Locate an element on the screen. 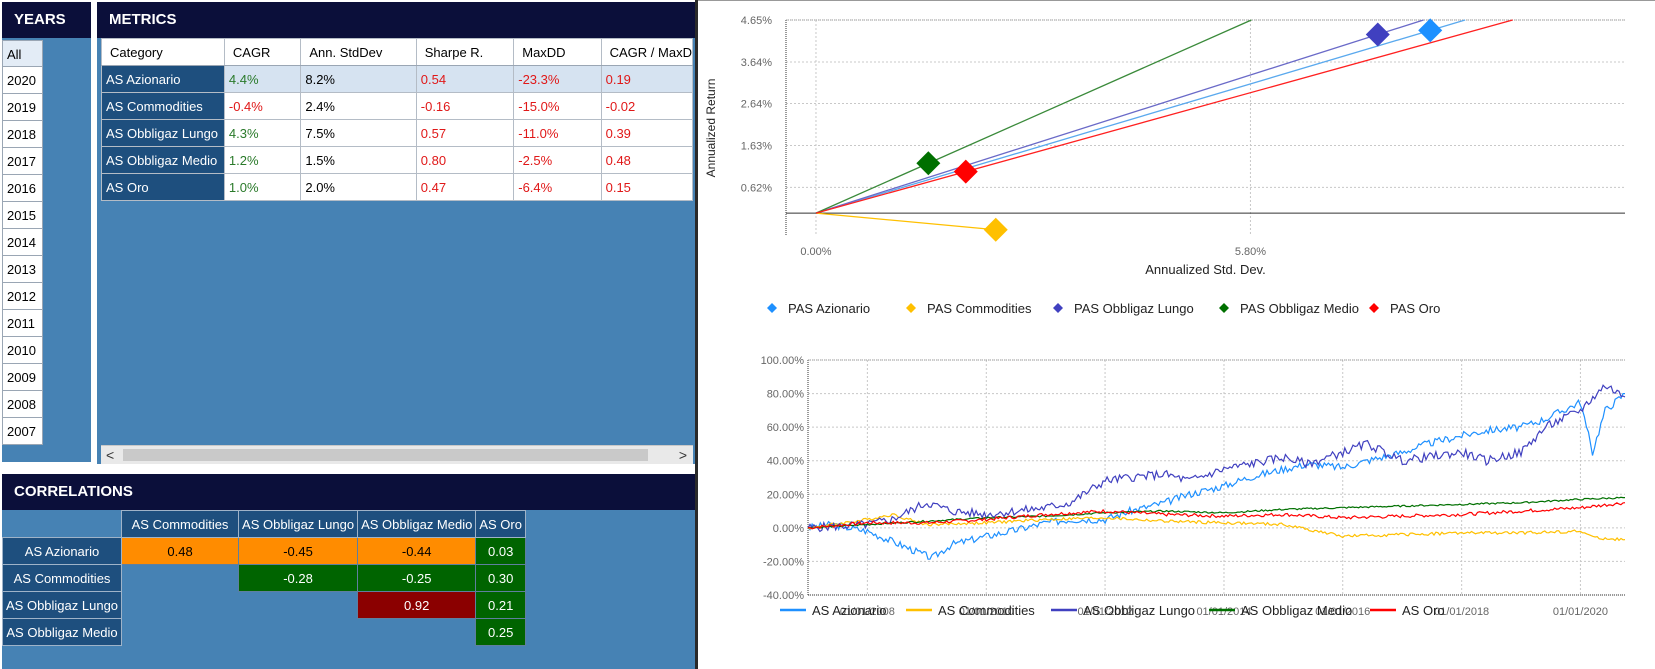 This screenshot has height=669, width=1655. metrics-cell-cagr-maxdd: 0.19 is located at coordinates (646, 79).